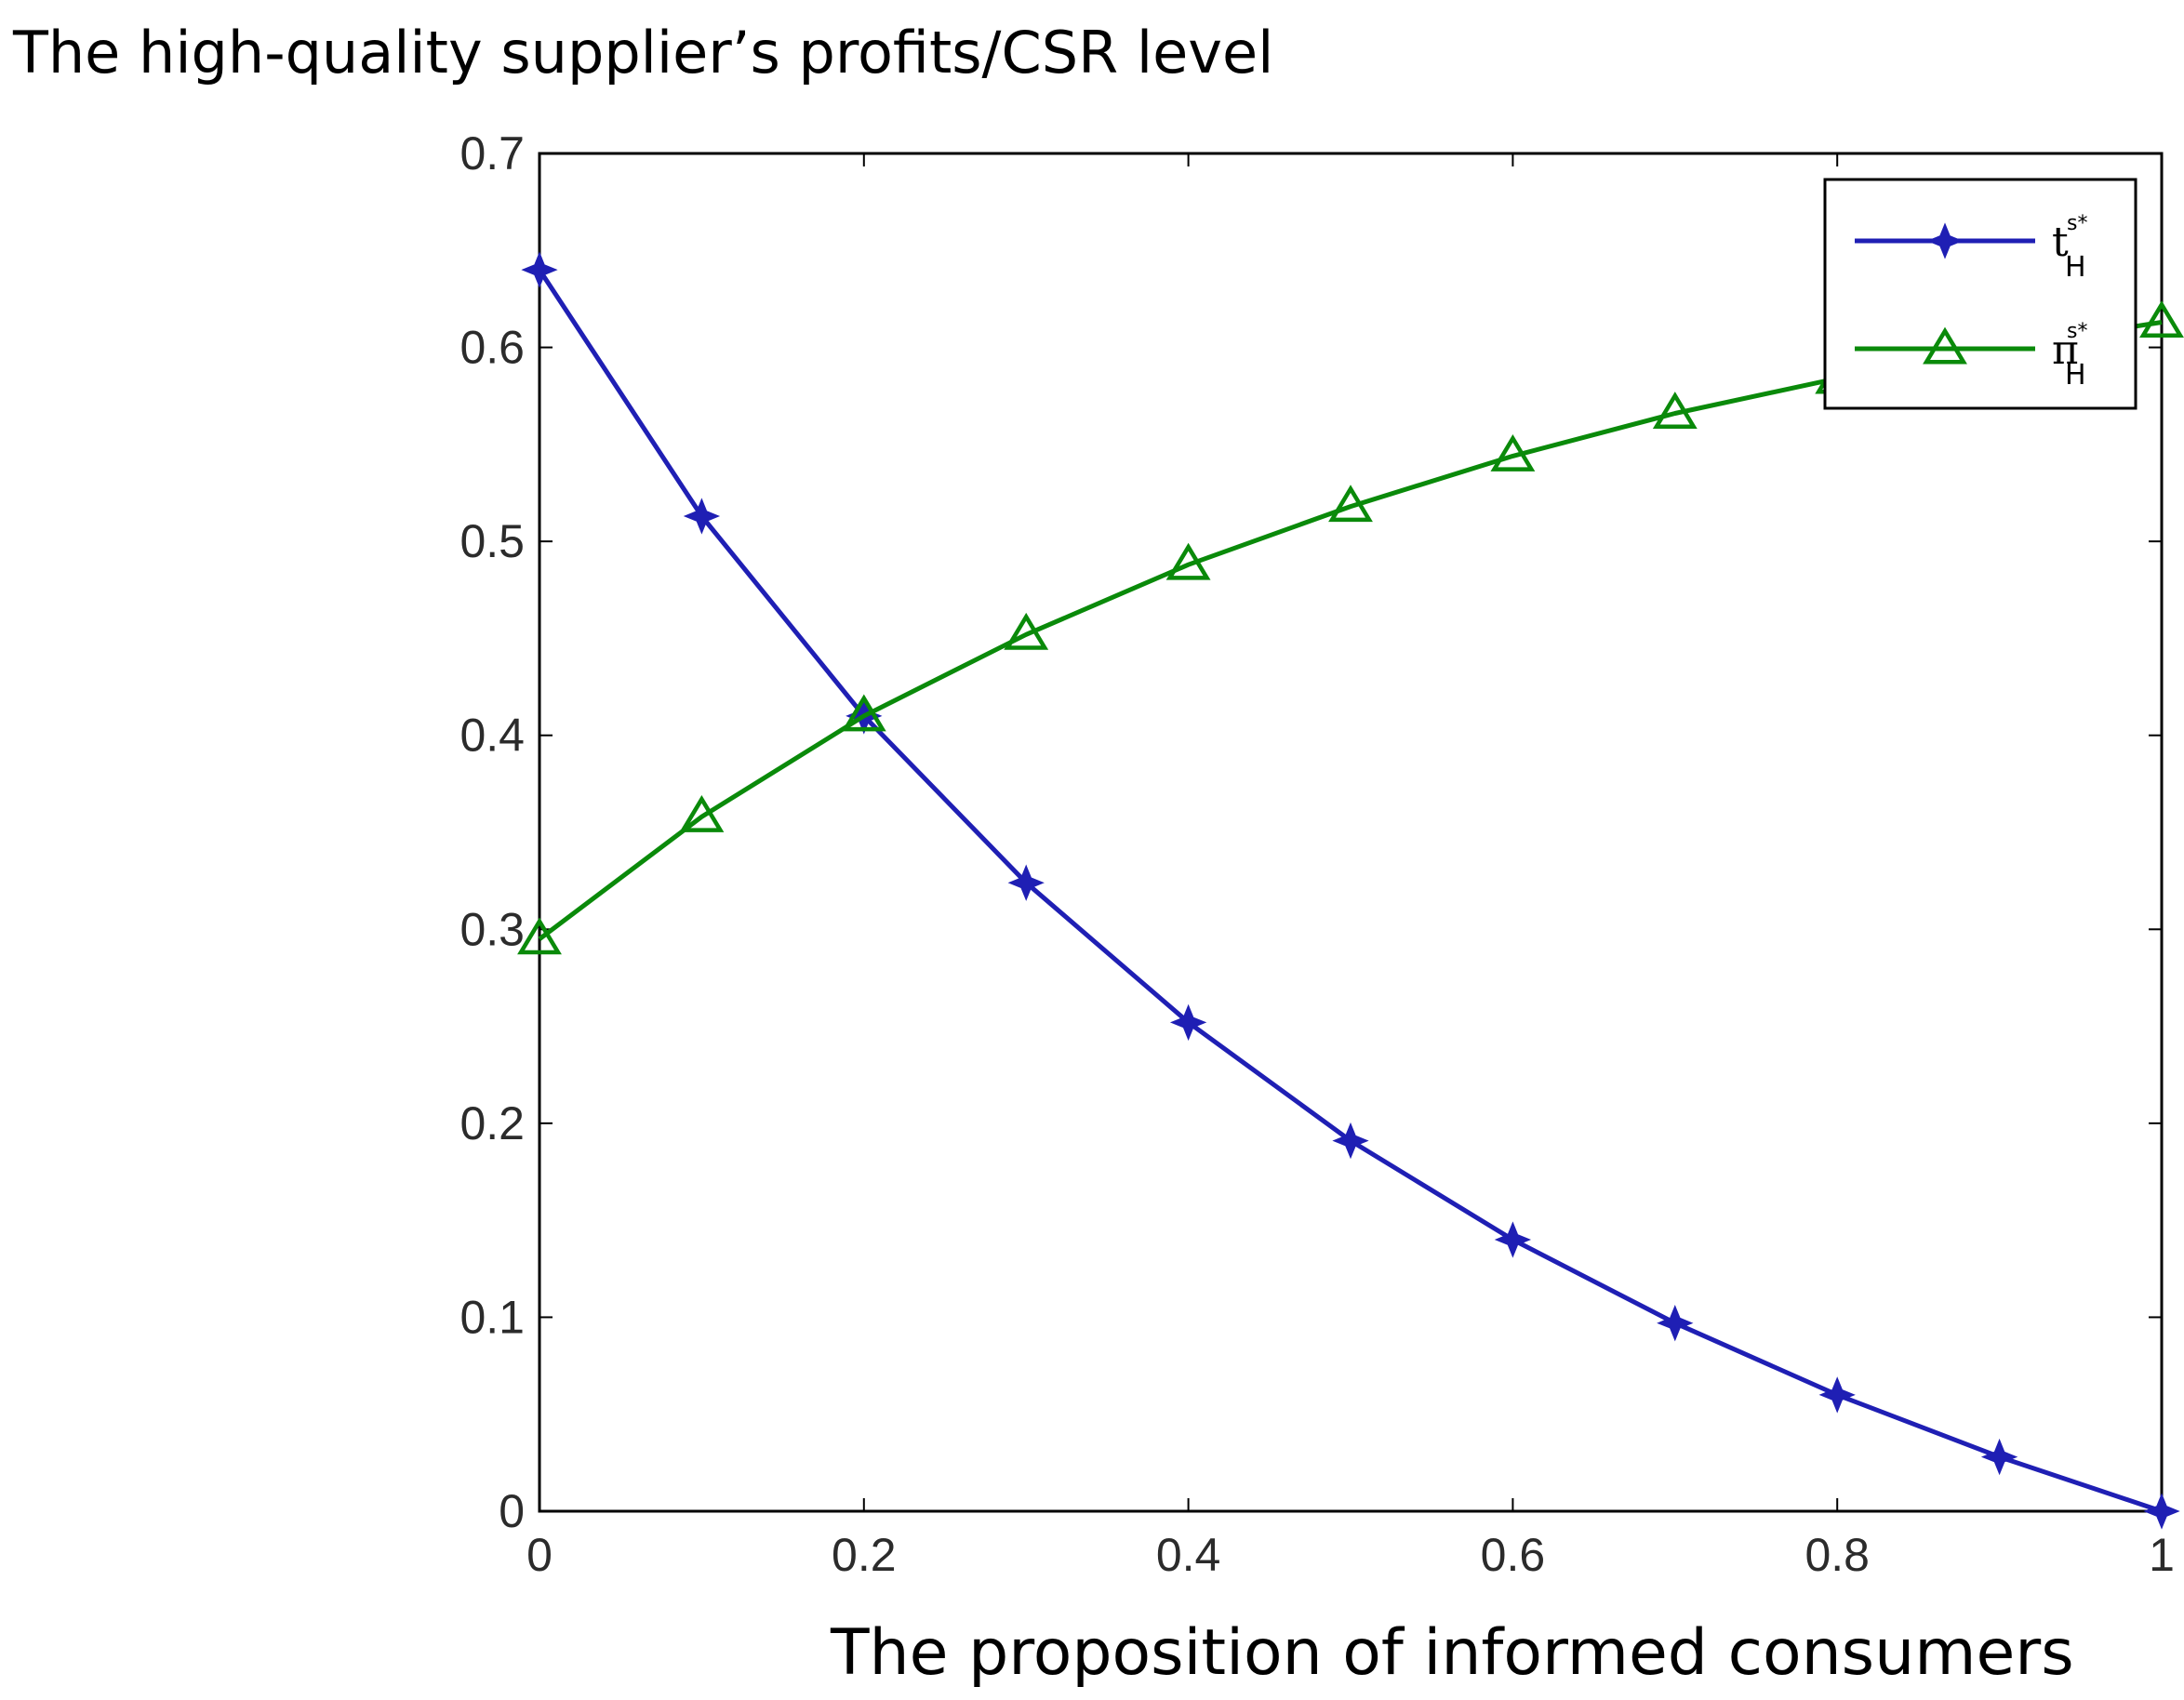 This screenshot has height=1700, width=2184. I want to click on y-tick-label: 0.4, so click(492, 736).